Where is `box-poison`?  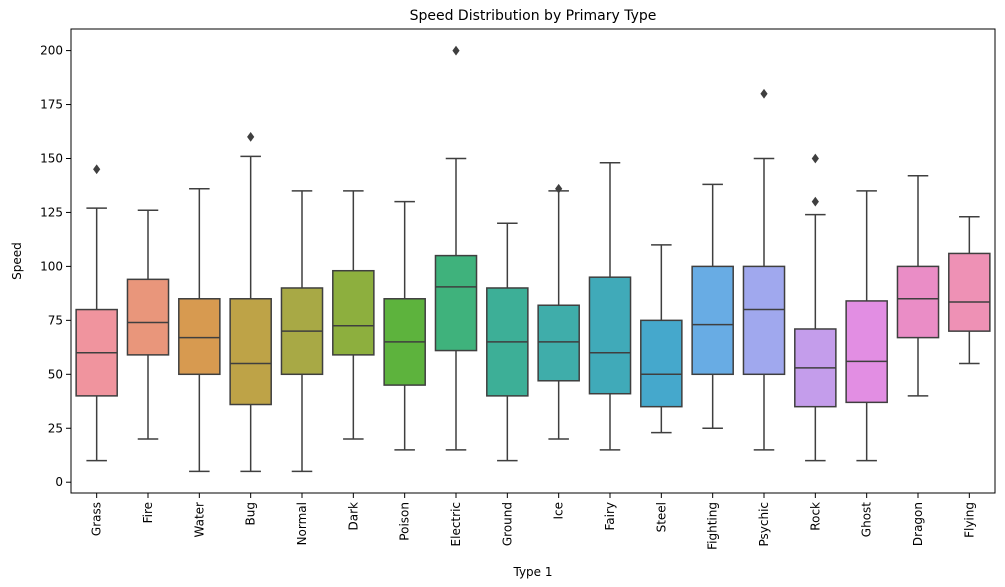 box-poison is located at coordinates (404, 325).